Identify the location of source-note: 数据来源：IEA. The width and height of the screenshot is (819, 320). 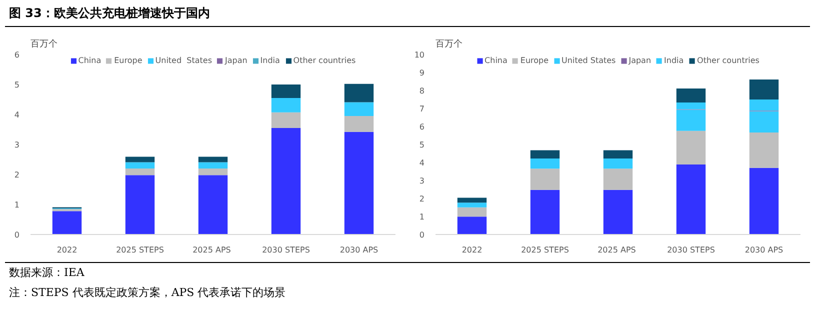
(46, 272).